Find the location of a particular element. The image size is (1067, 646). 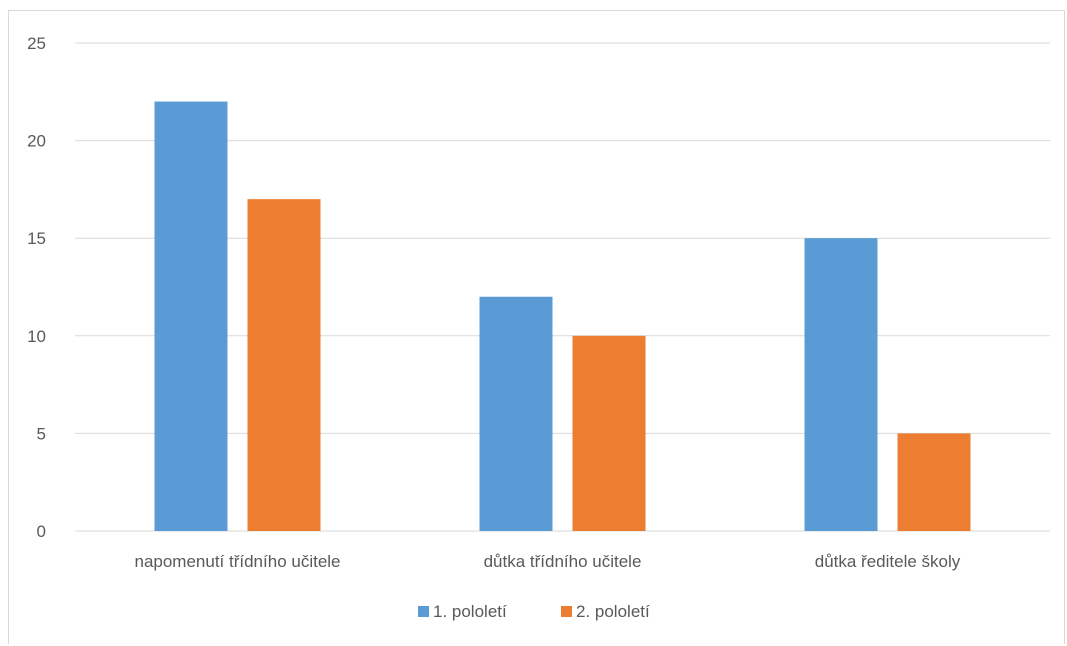

legend: 1. pololetí 2. pololetí is located at coordinates (534, 611).